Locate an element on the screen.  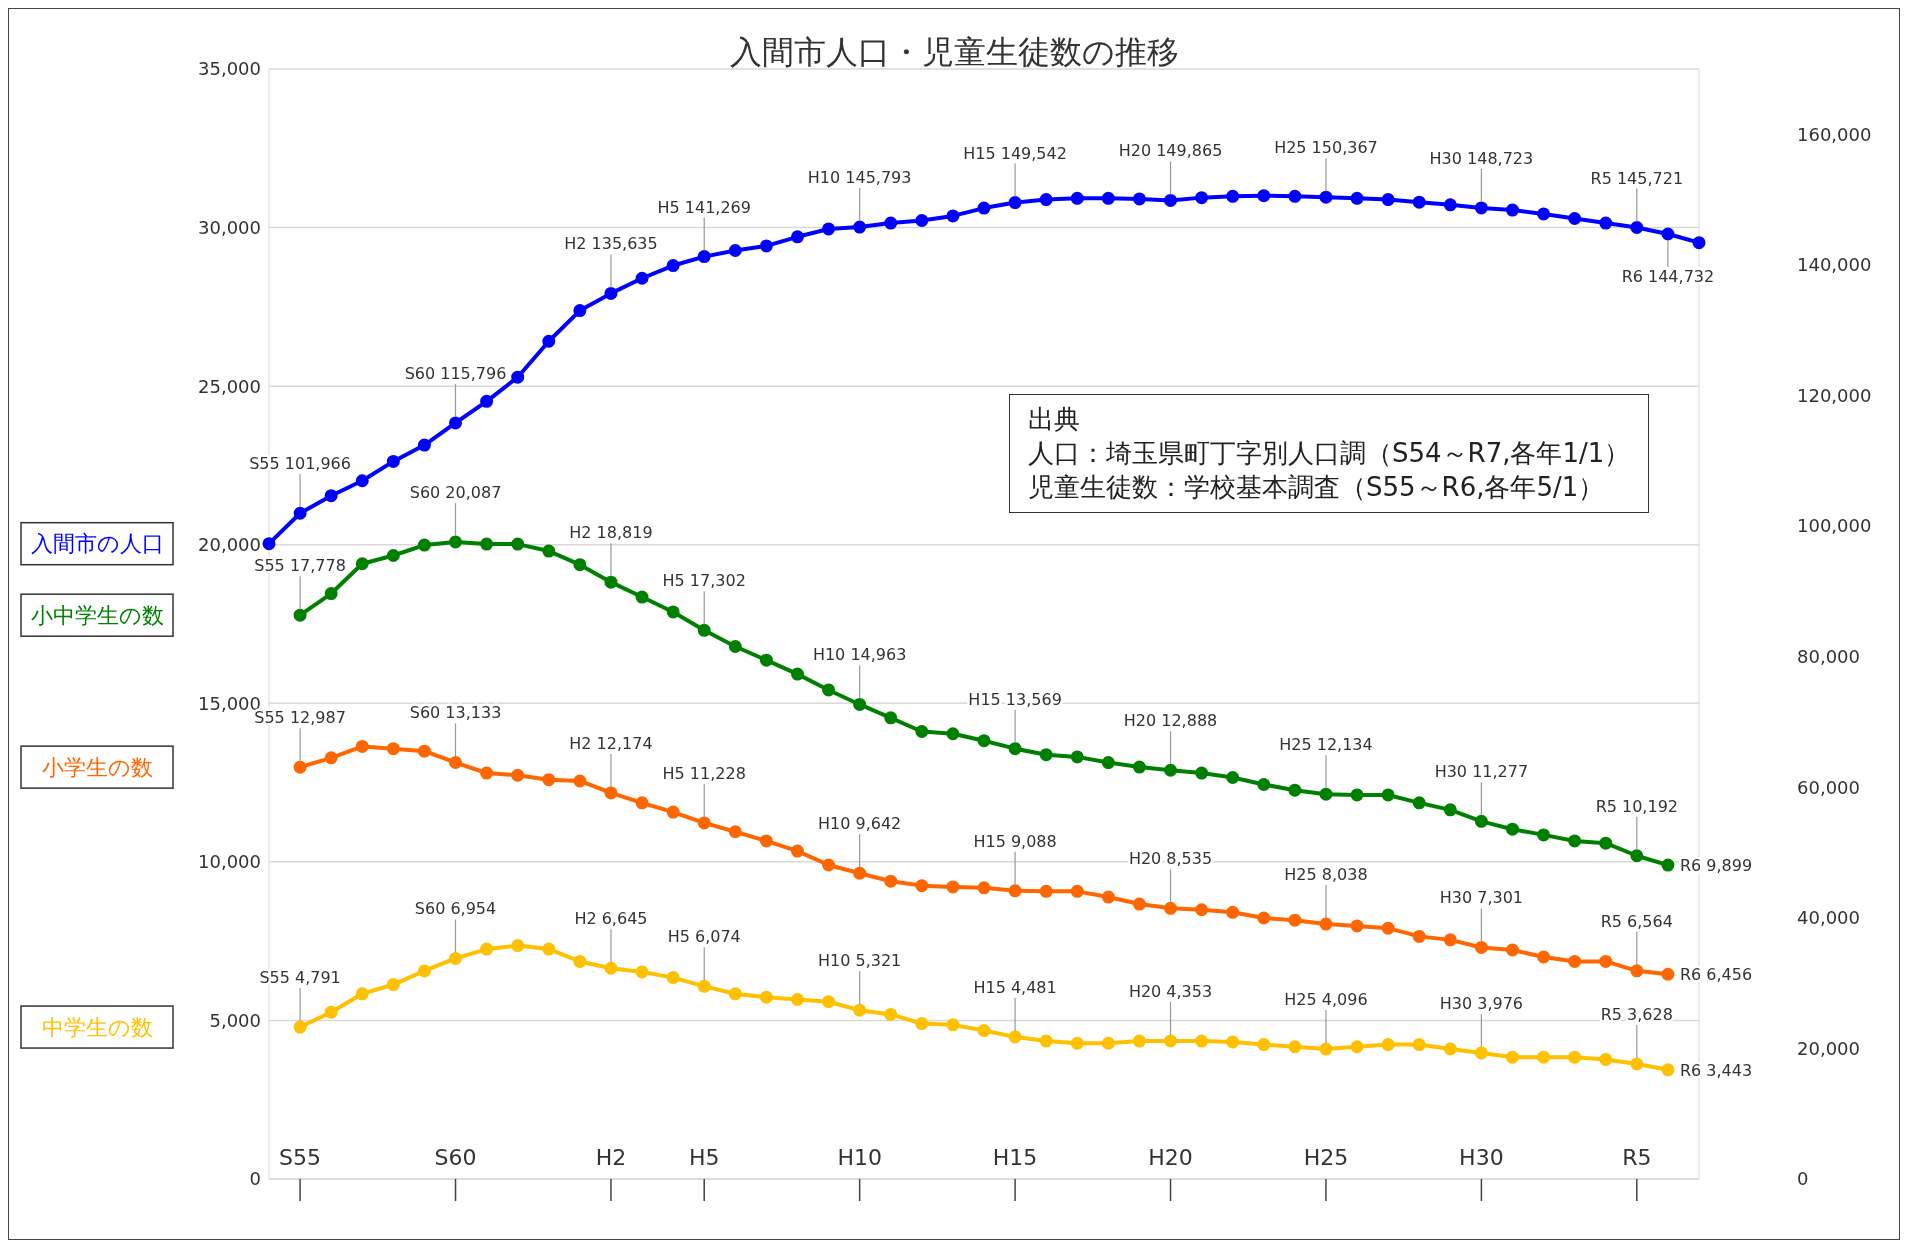
y-tick-label: 5,000 is located at coordinates (235, 1020).